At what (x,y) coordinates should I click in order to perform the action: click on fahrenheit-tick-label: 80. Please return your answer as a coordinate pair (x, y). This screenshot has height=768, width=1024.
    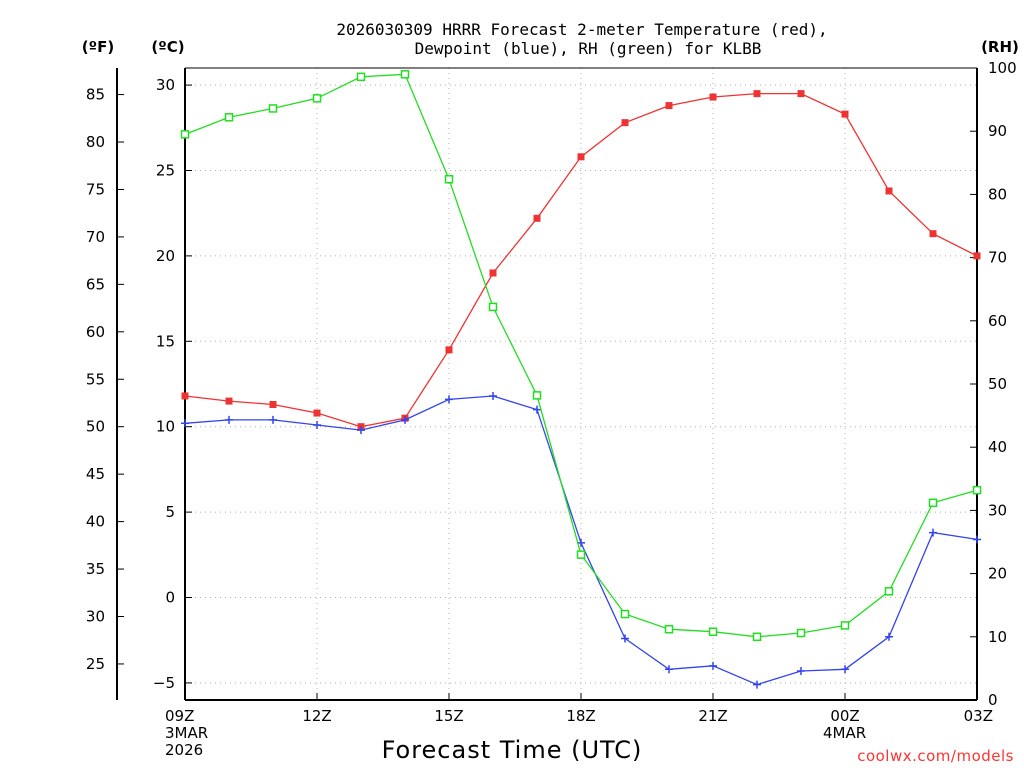
    Looking at the image, I should click on (95, 142).